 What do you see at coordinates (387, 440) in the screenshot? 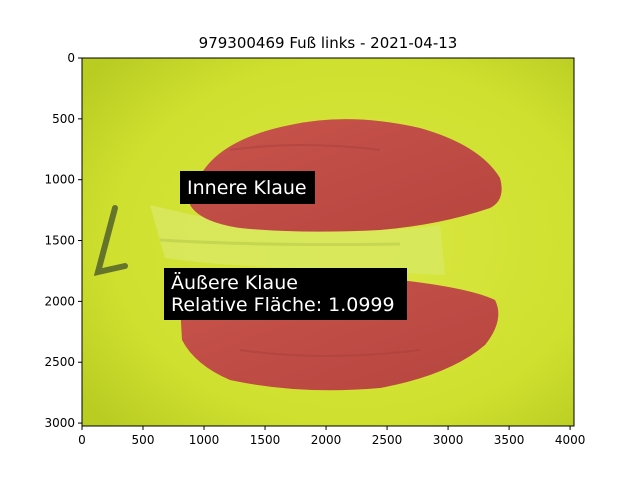
I see `x-tick-label: 2500` at bounding box center [387, 440].